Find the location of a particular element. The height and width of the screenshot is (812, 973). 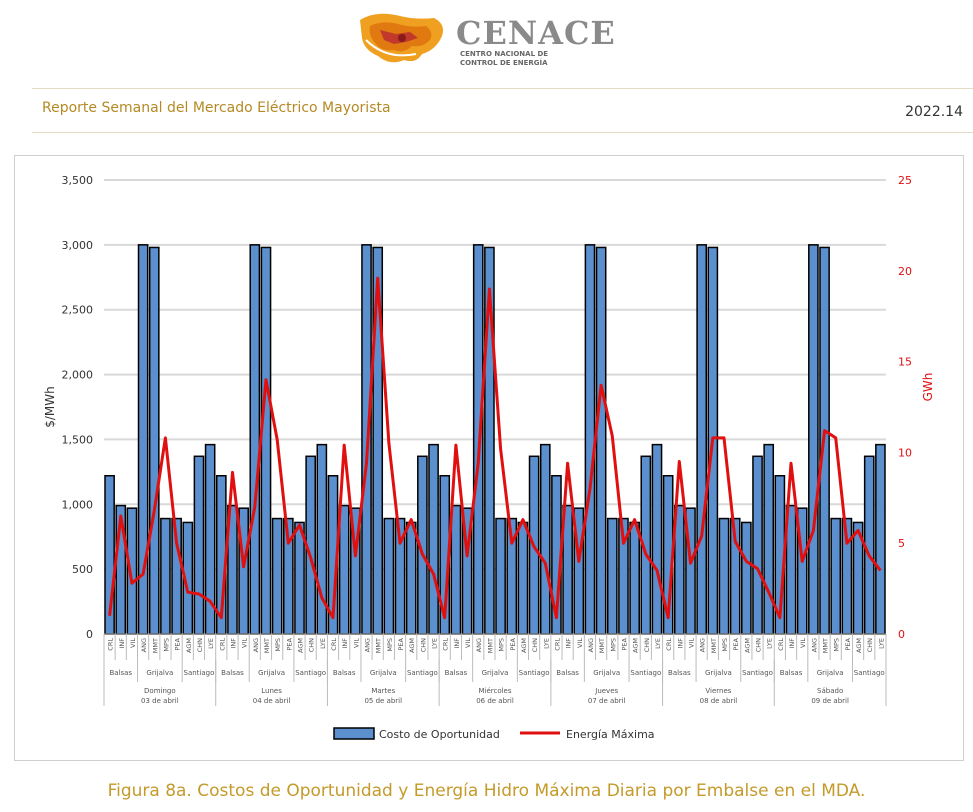

right-tick-label: 0 is located at coordinates (901, 634).